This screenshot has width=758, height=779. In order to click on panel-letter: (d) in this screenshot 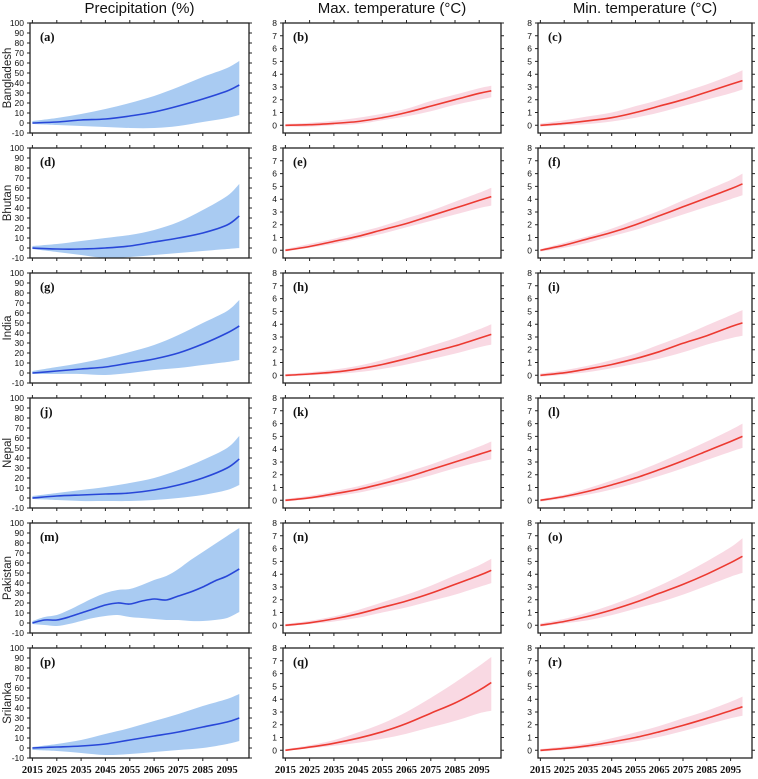, I will do `click(47, 162)`.